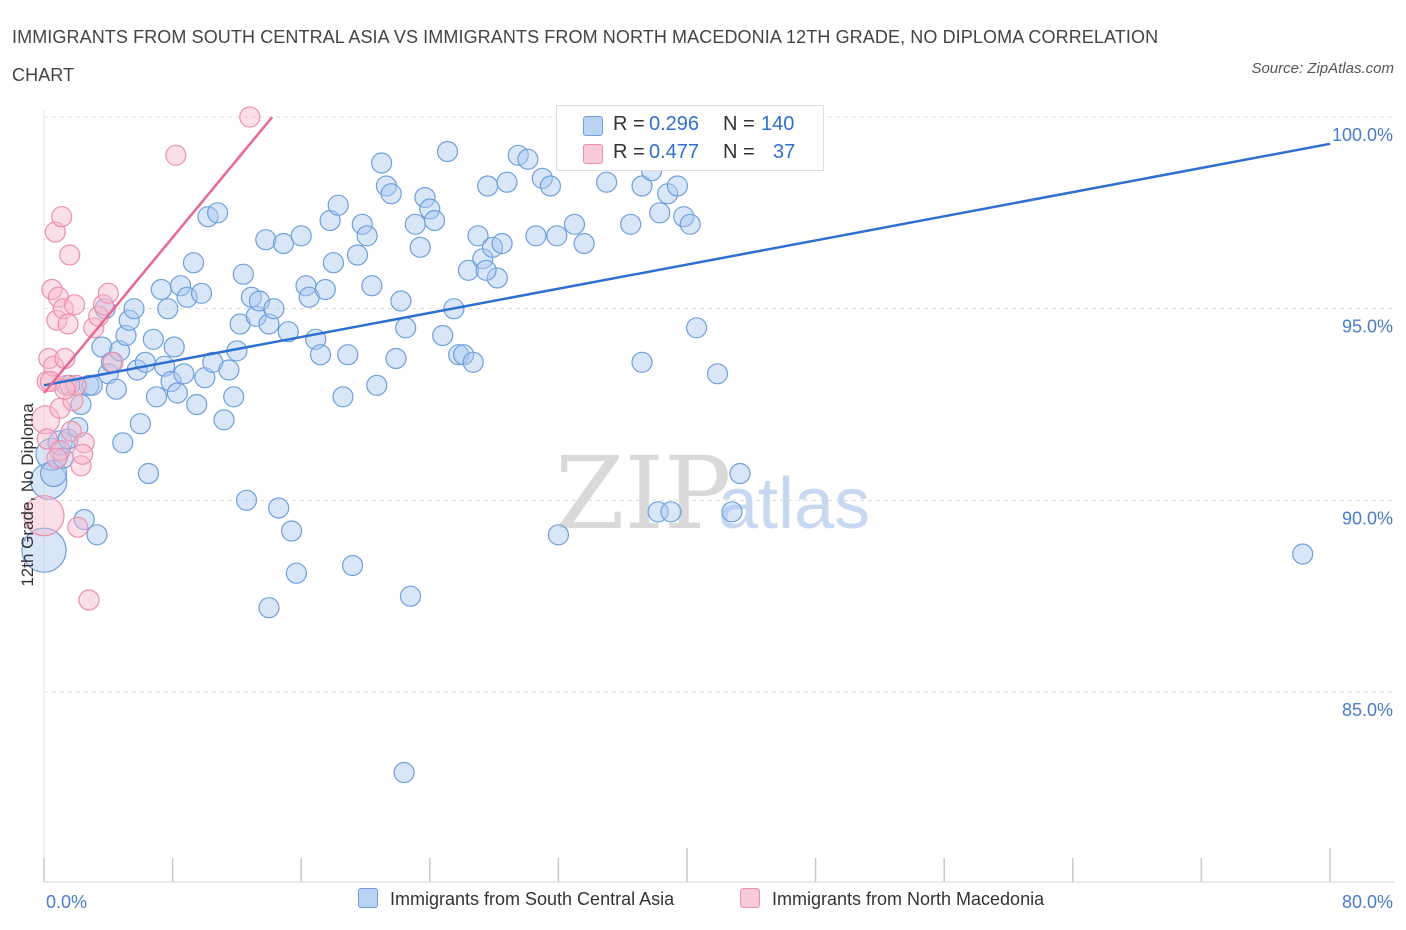  What do you see at coordinates (158, 255) in the screenshot?
I see `trend-line-north-macedonia` at bounding box center [158, 255].